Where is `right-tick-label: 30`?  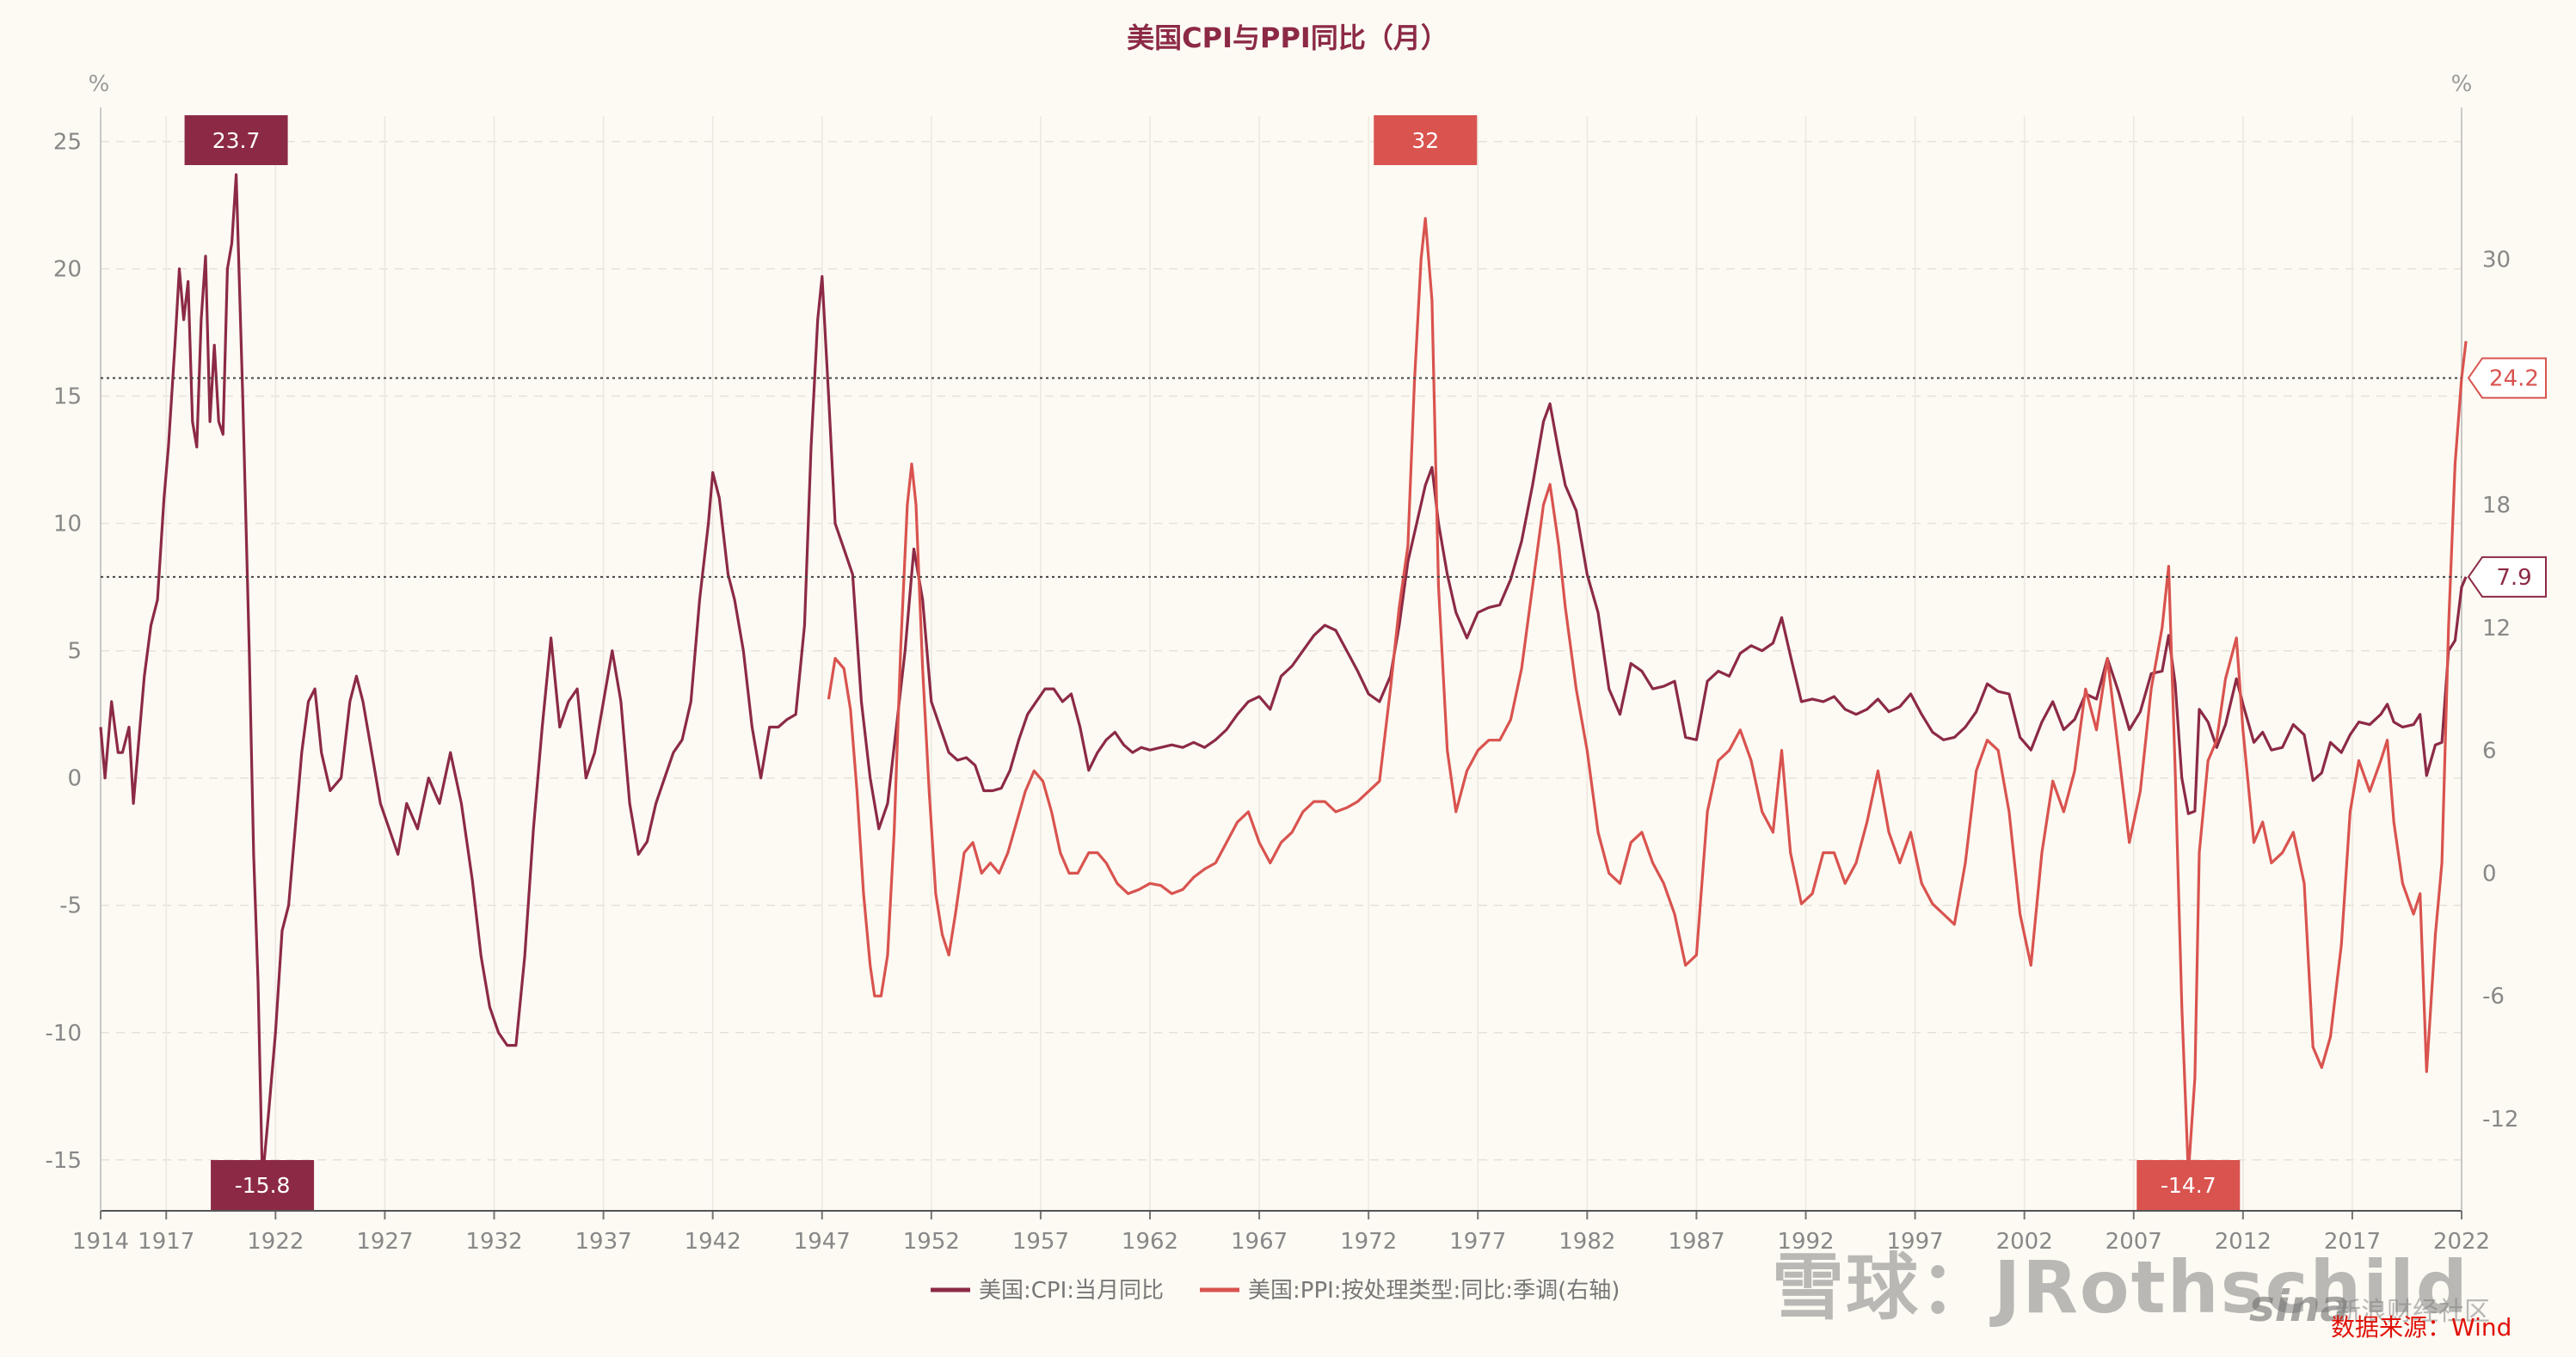
right-tick-label: 30 is located at coordinates (2496, 260).